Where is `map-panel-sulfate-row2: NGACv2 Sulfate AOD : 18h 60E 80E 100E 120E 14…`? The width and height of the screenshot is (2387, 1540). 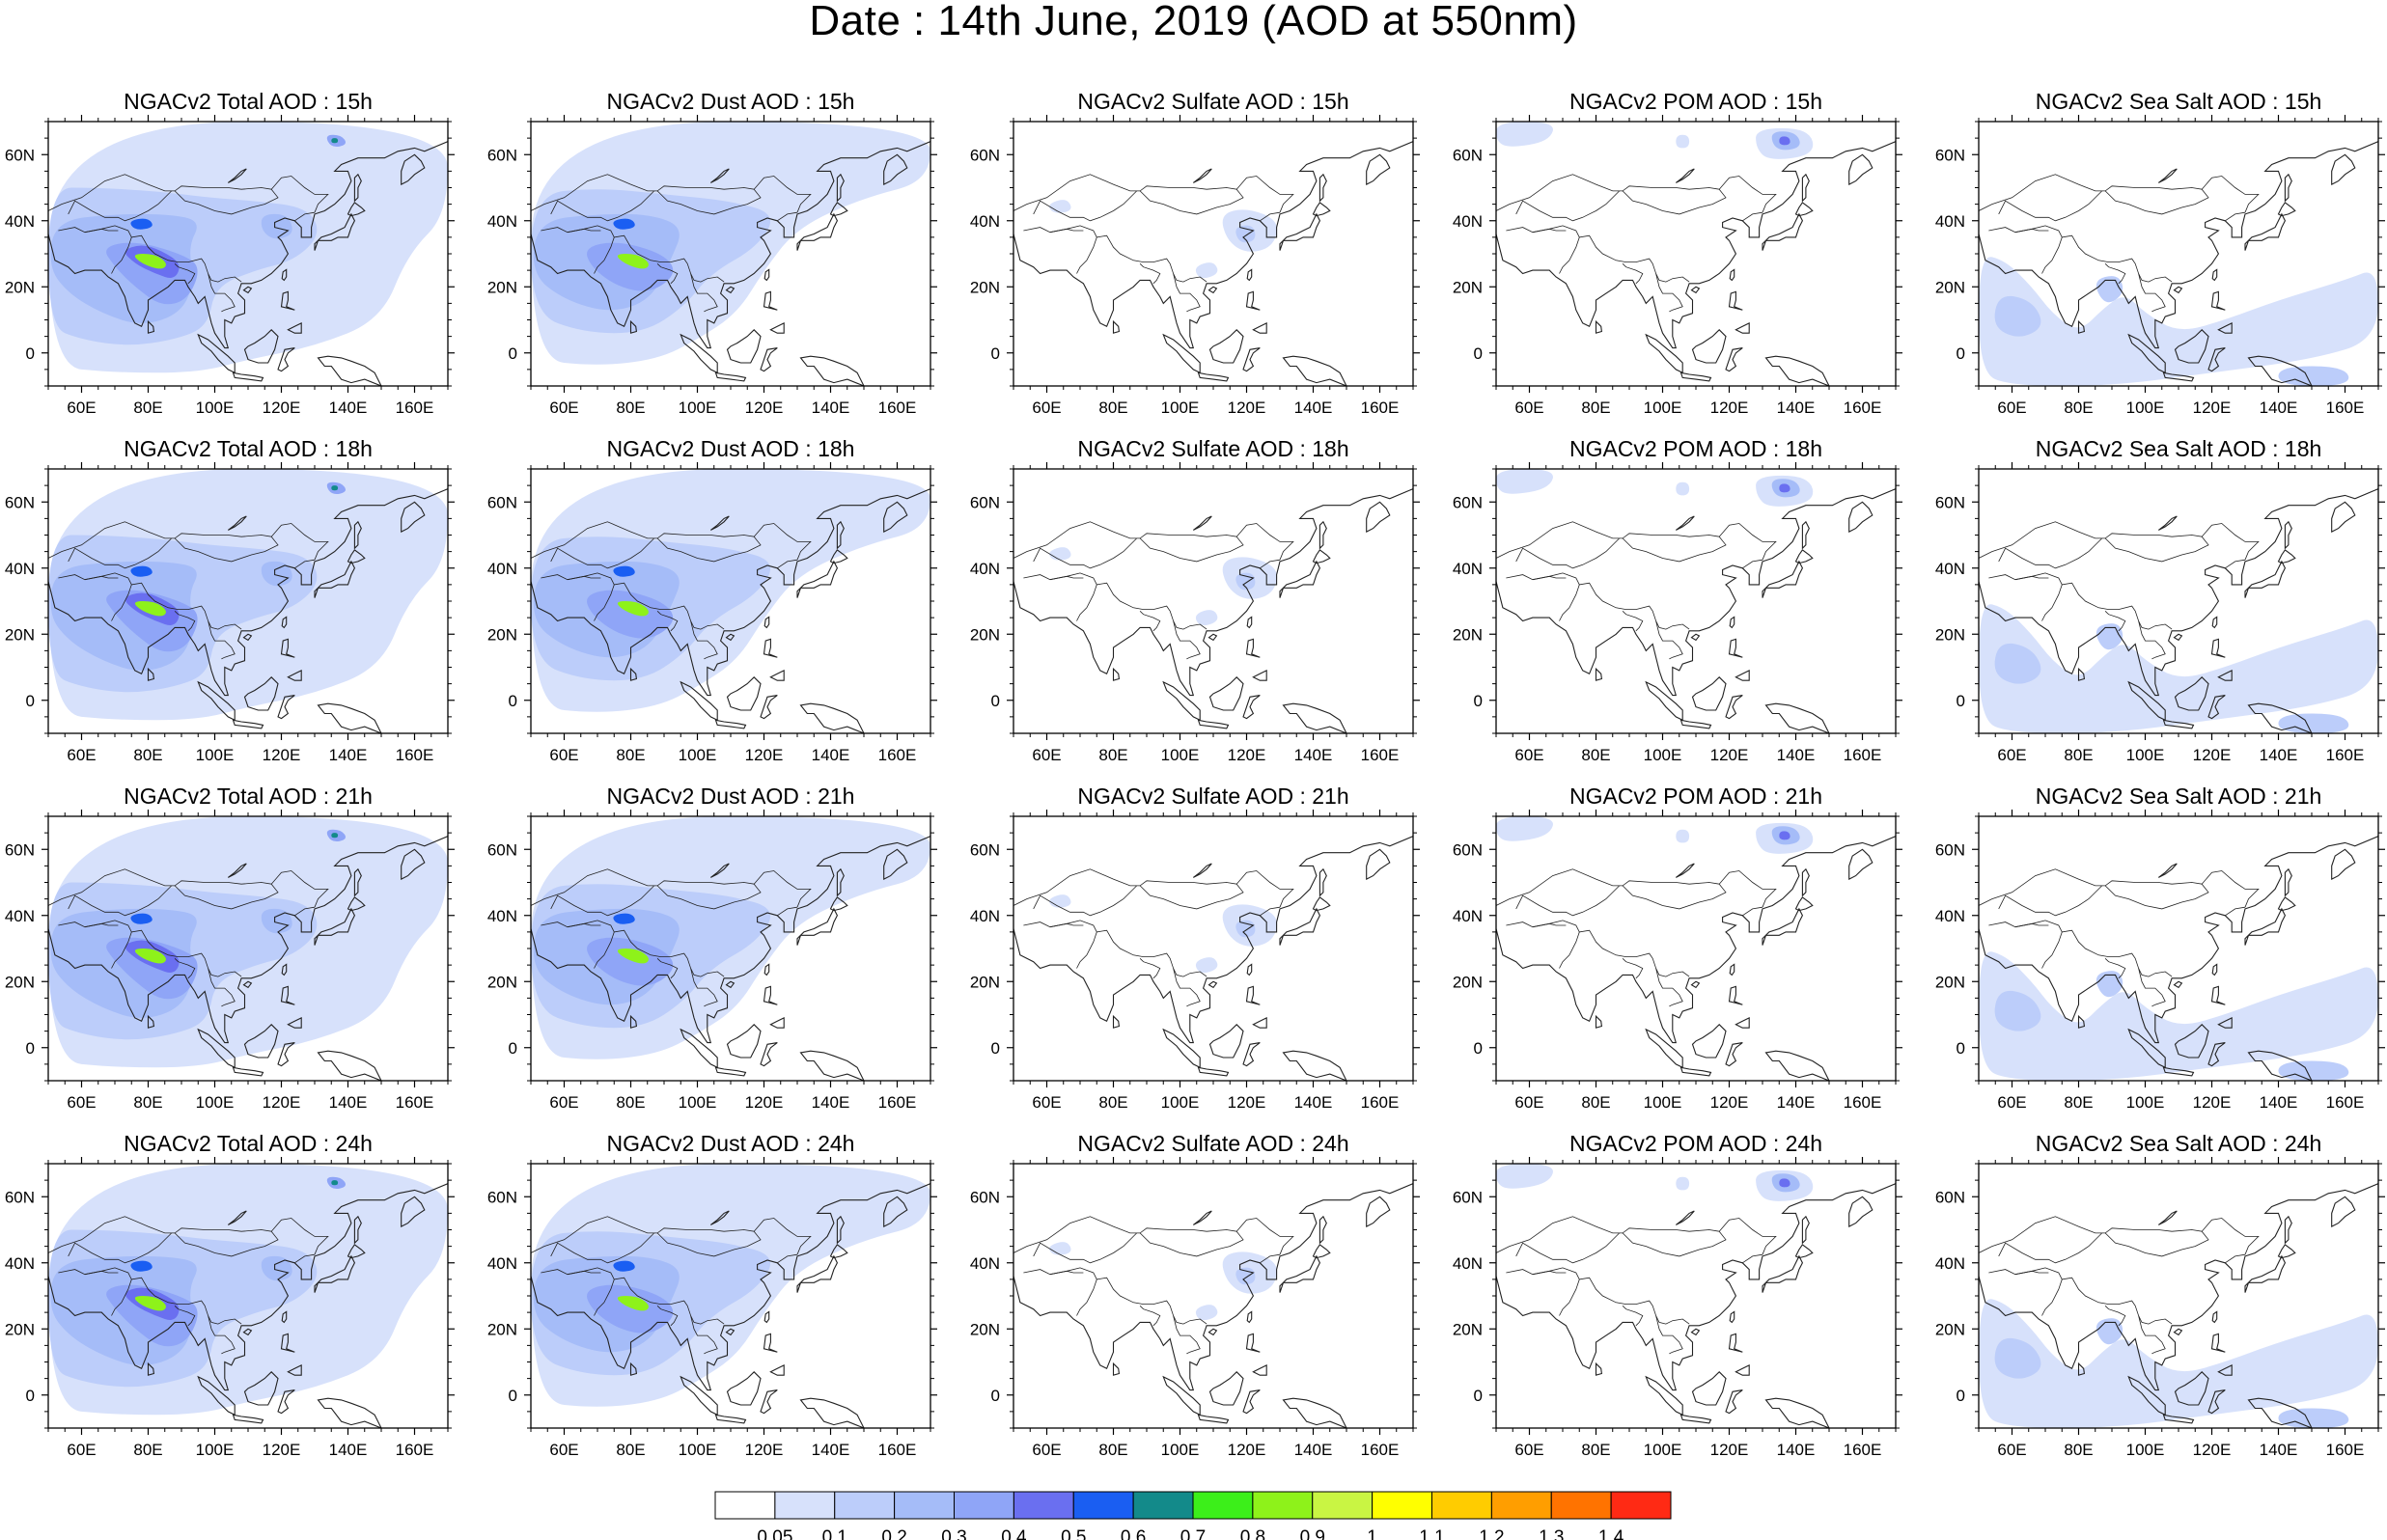
map-panel-sulfate-row2: NGACv2 Sulfate AOD : 18h 60E 80E 100E 120E 14… is located at coordinates (1195, 600).